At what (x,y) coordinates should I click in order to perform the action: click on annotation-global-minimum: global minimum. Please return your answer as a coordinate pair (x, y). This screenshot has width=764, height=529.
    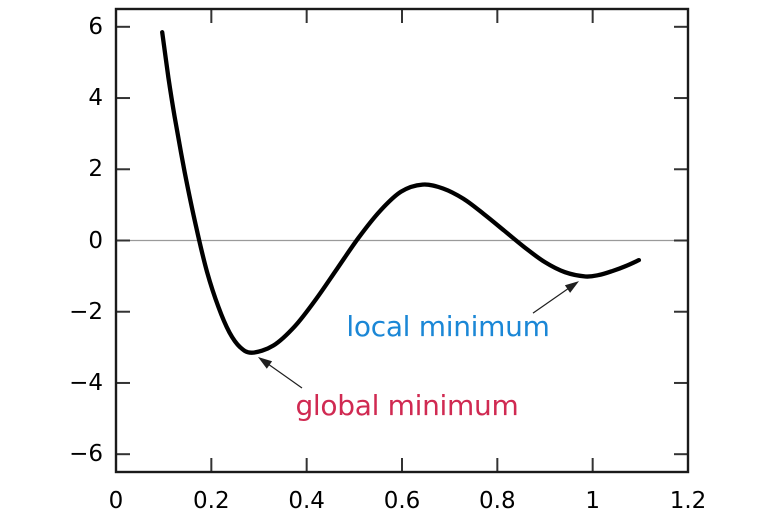
    Looking at the image, I should click on (407, 406).